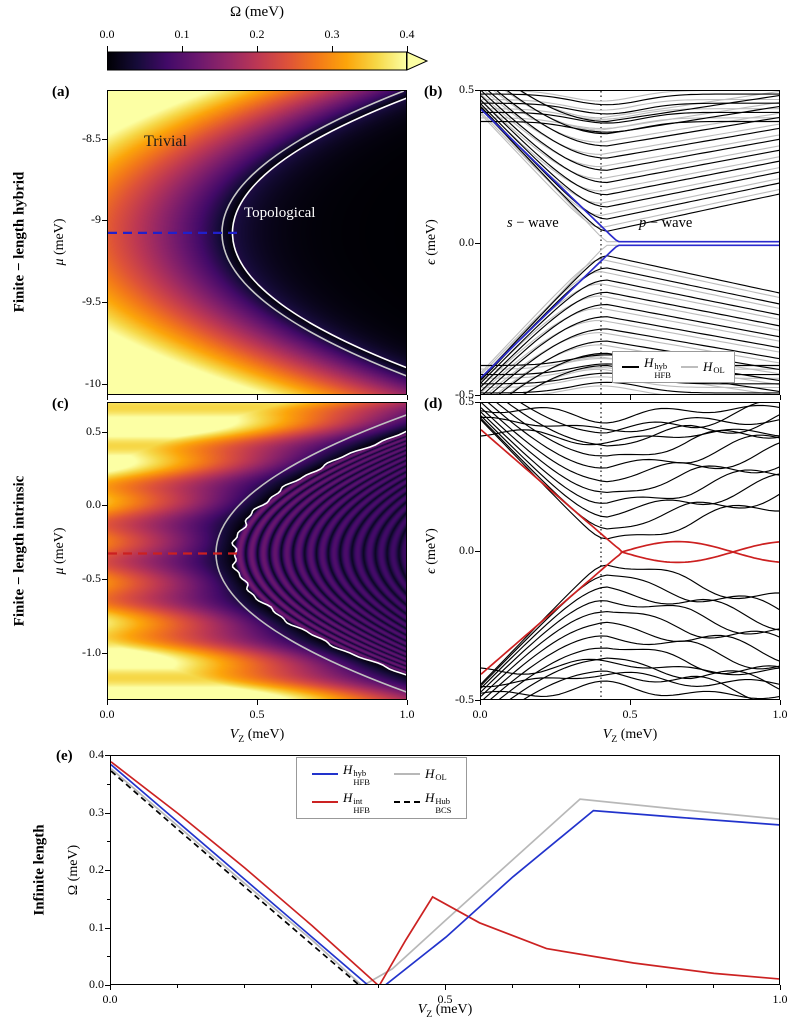 The height and width of the screenshot is (1021, 789). I want to click on y-tick-label: 0.4, so click(96, 754).